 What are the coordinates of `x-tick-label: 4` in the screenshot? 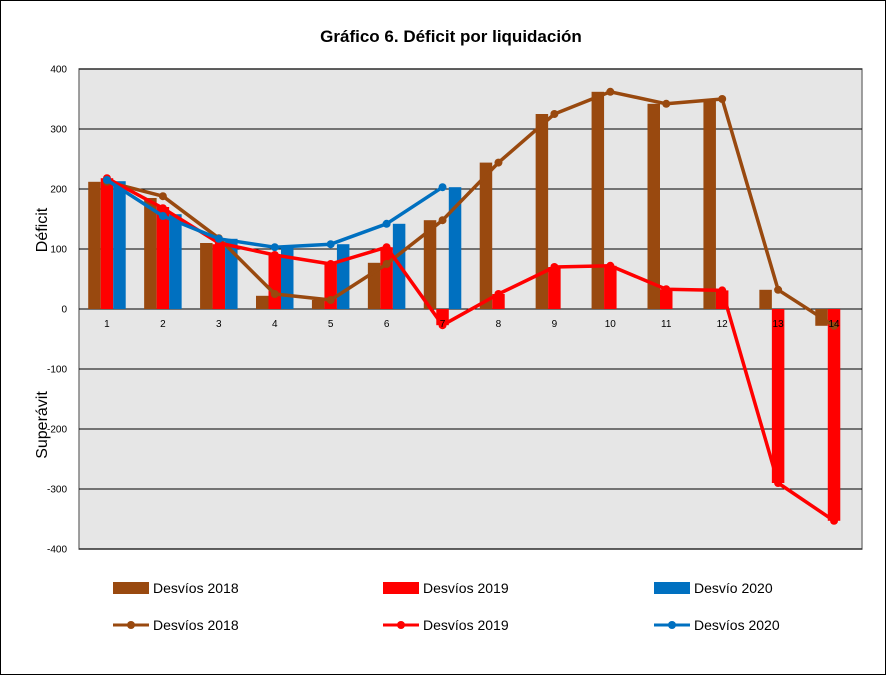 It's located at (275, 324).